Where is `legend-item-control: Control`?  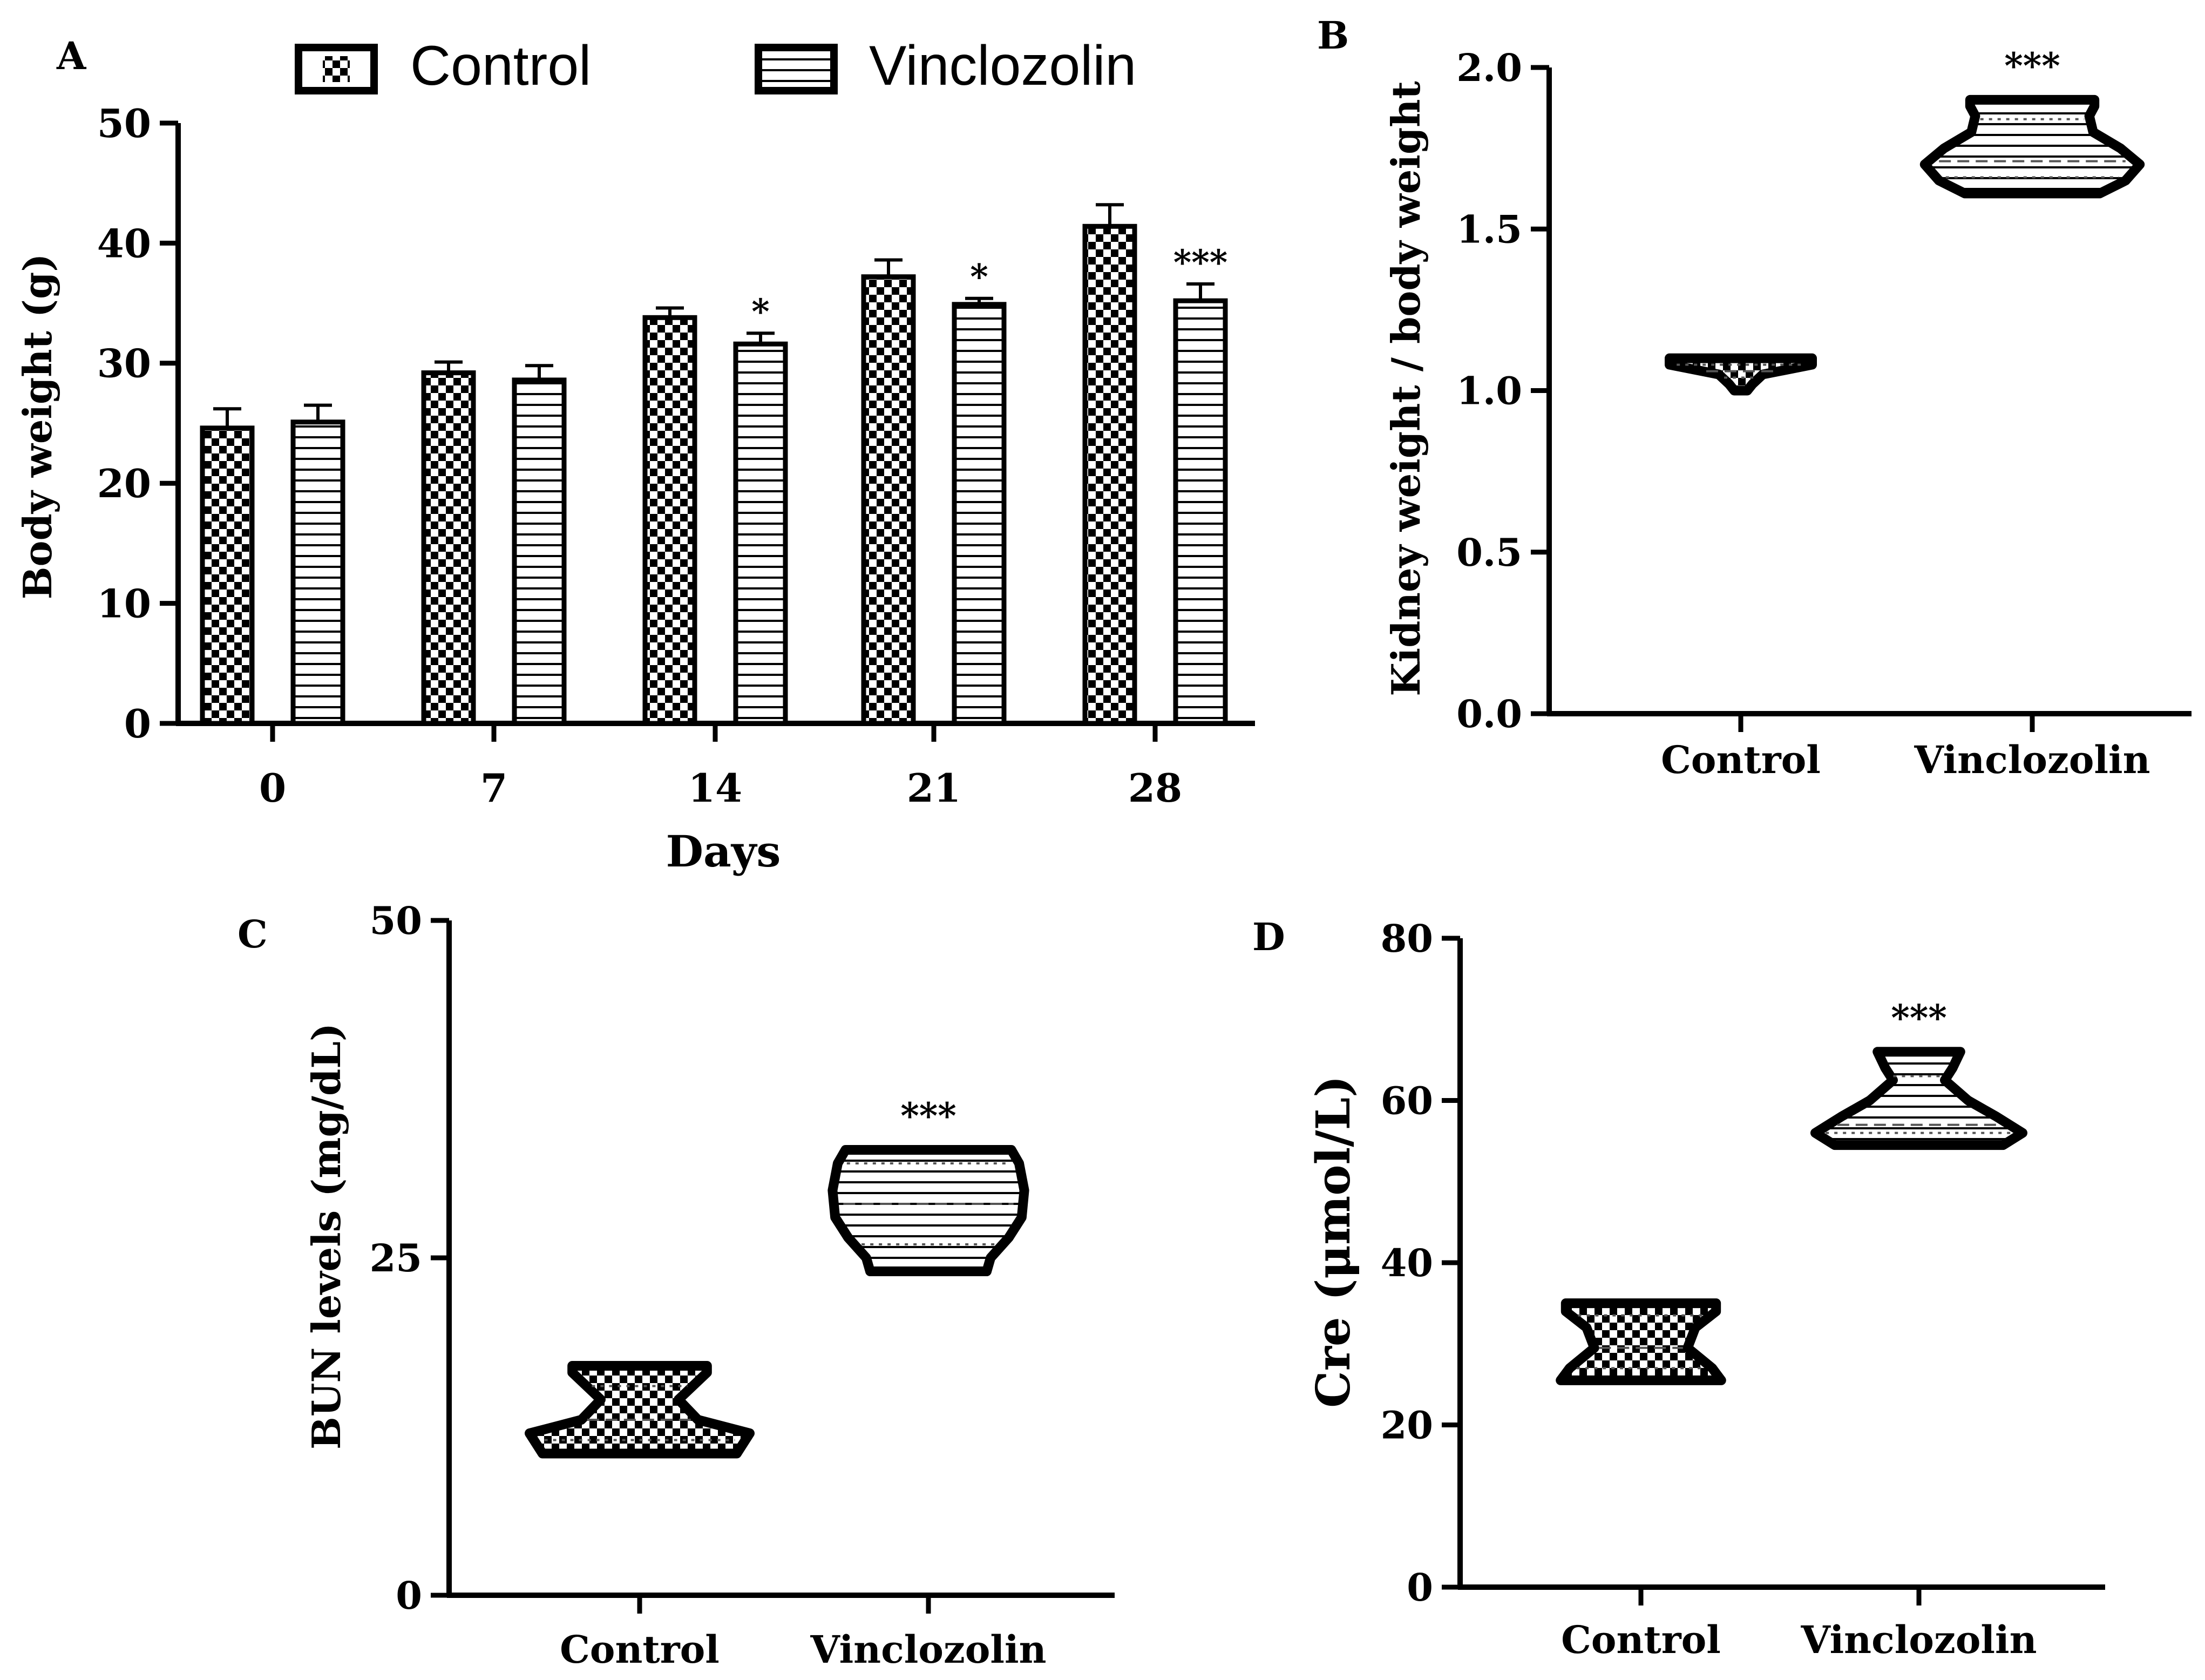
legend-item-control: Control is located at coordinates (443, 66).